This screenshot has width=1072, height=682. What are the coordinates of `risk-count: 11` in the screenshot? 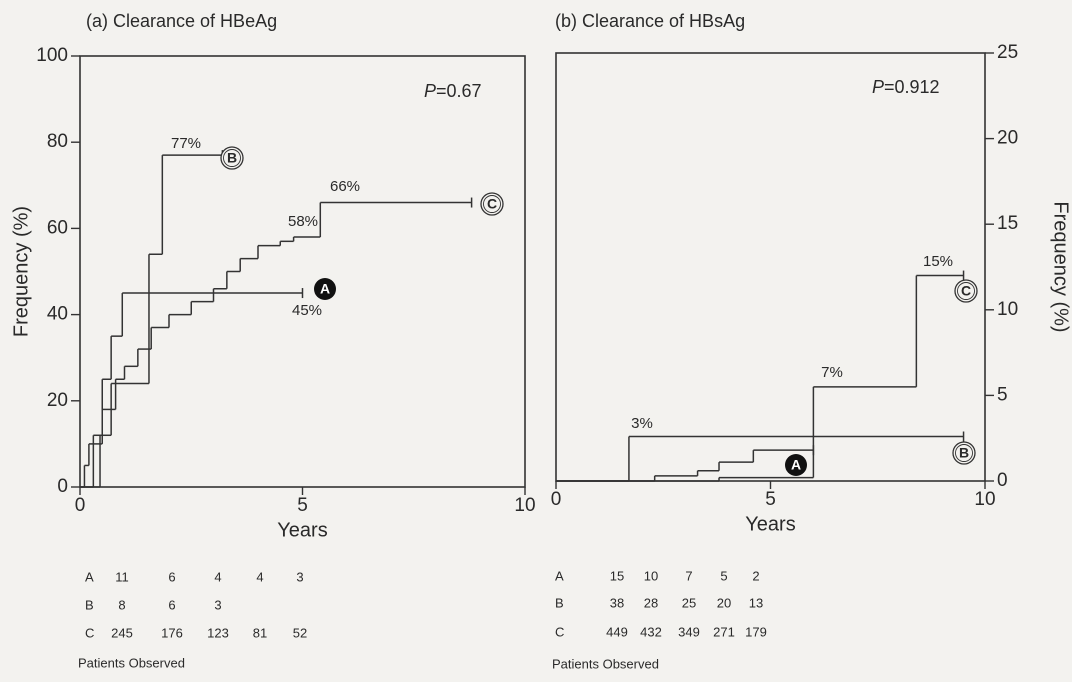 It's located at (122, 576).